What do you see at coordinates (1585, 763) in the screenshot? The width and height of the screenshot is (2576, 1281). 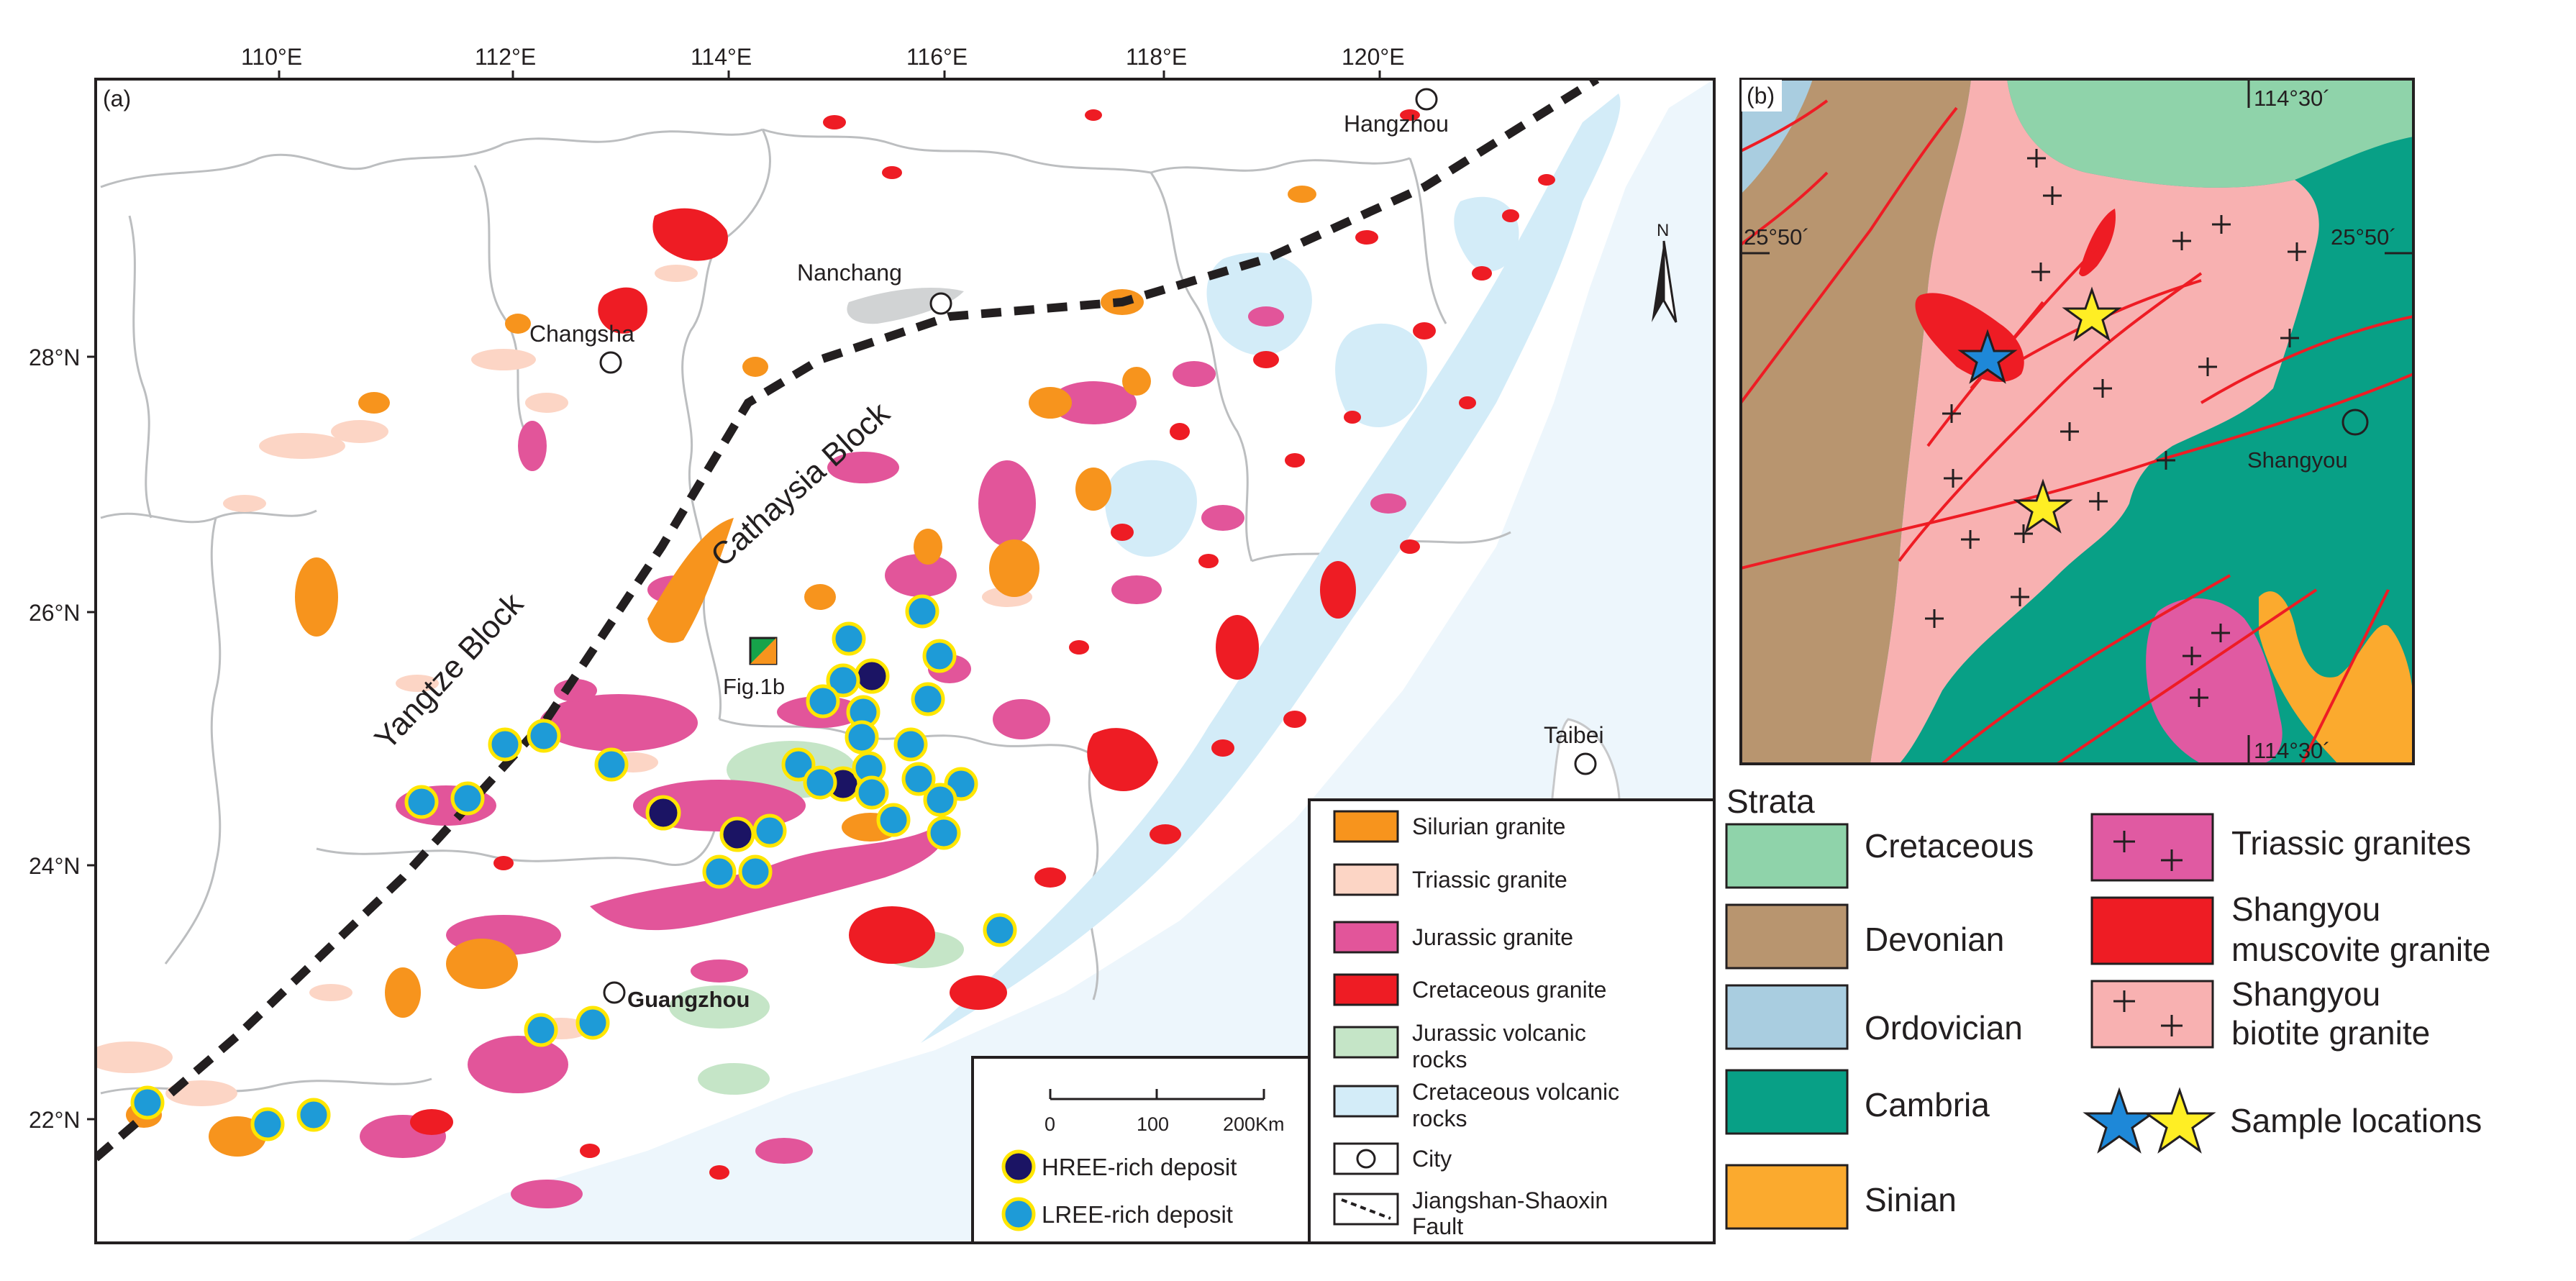 I see `city-taibei-marker` at bounding box center [1585, 763].